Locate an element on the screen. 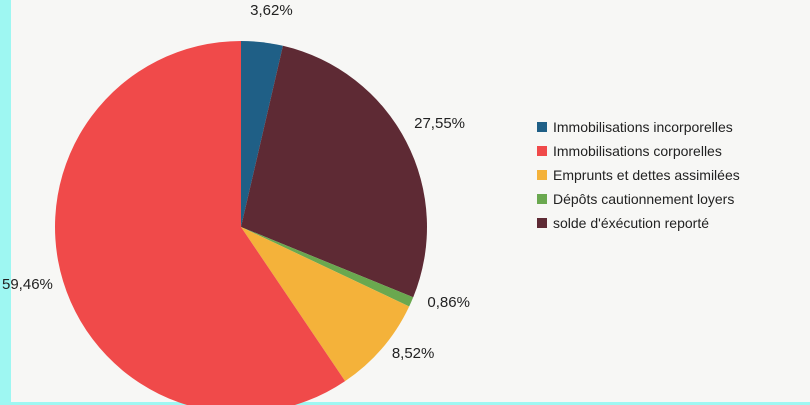  legend-label: solde d'éxécution reporté is located at coordinates (631, 223).